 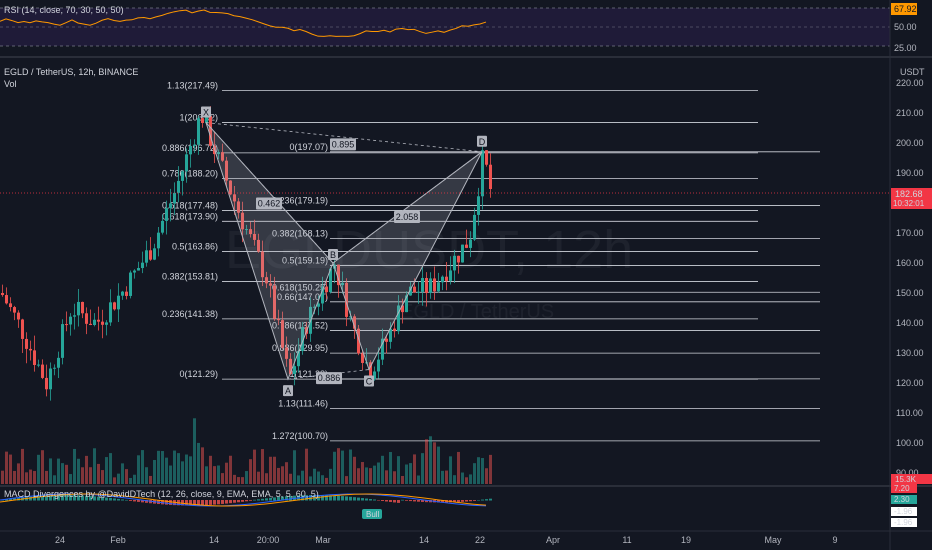 I want to click on fib-label-left: 0.236(141.38), so click(x=190, y=314).